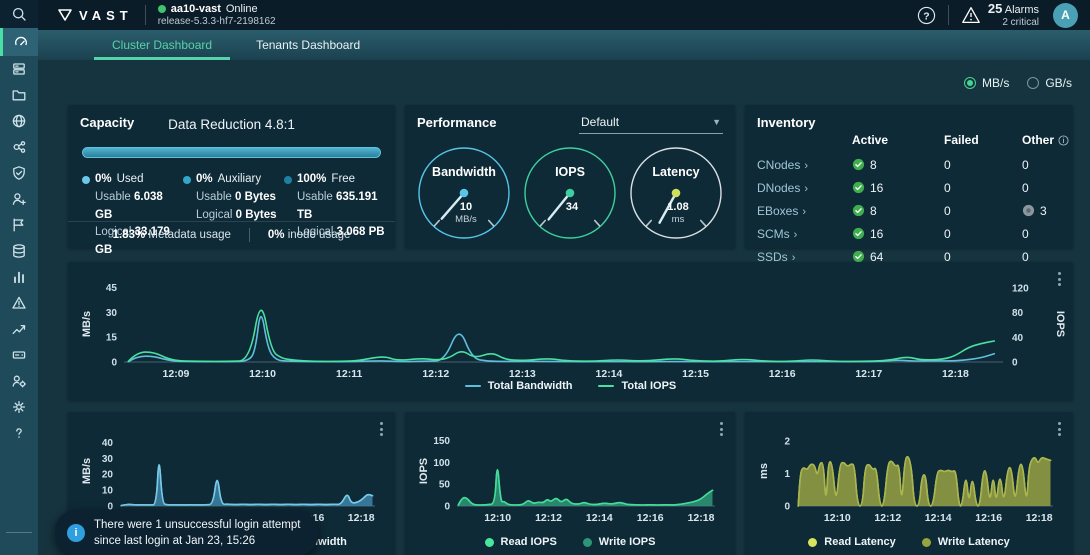  Describe the element at coordinates (651, 123) in the screenshot. I see `performance-preset-select: Default ▼` at that location.